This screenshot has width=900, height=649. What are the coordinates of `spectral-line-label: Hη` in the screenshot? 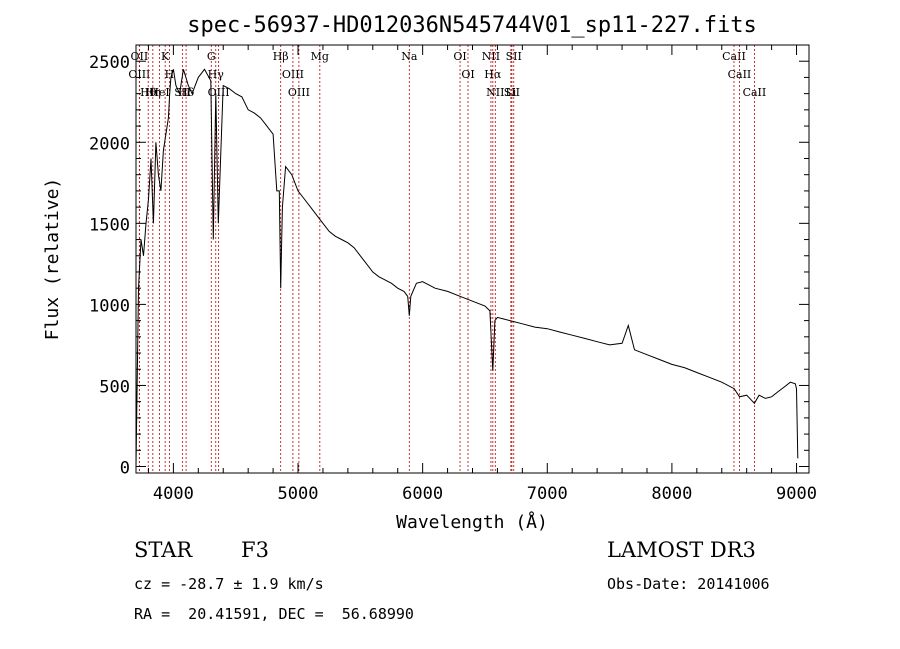 It's located at (153, 92).